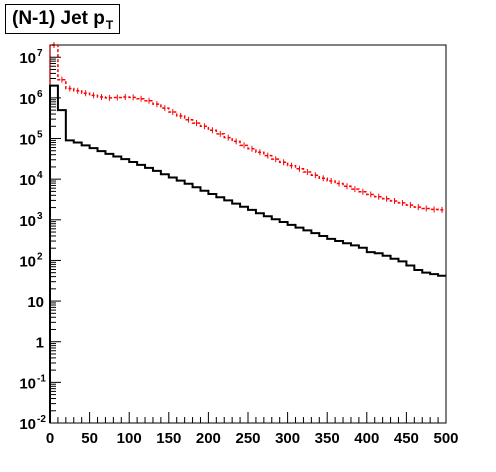 The image size is (496, 472). Describe the element at coordinates (445, 438) in the screenshot. I see `x-tick-label: 500` at that location.